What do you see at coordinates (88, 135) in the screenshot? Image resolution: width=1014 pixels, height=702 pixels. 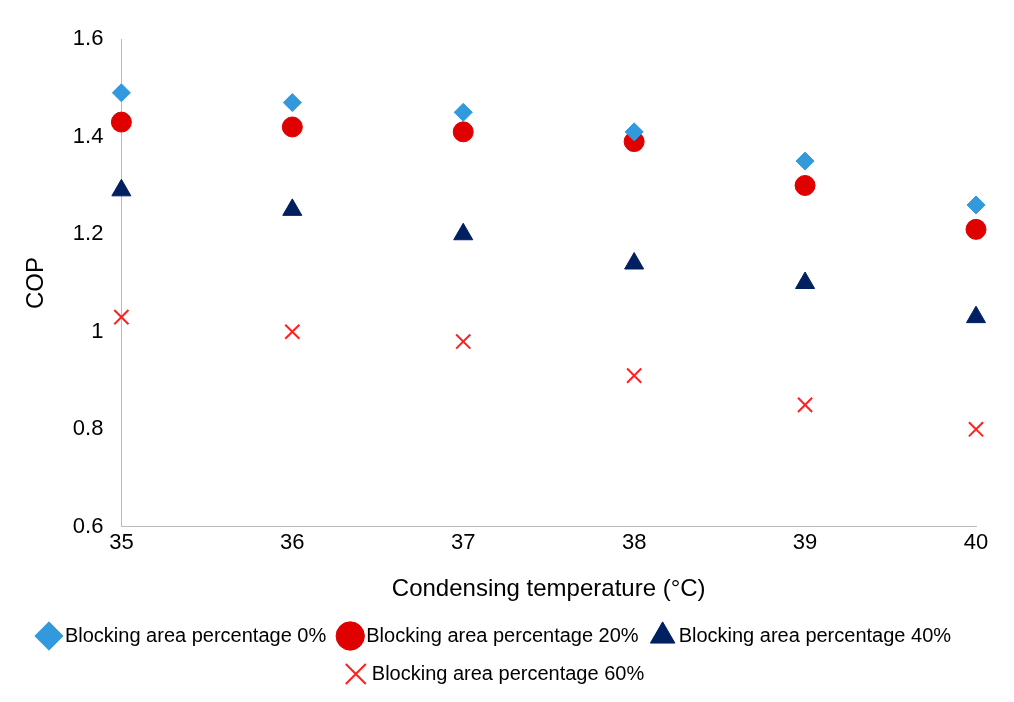 I see `y-tick-label: 1.4` at bounding box center [88, 135].